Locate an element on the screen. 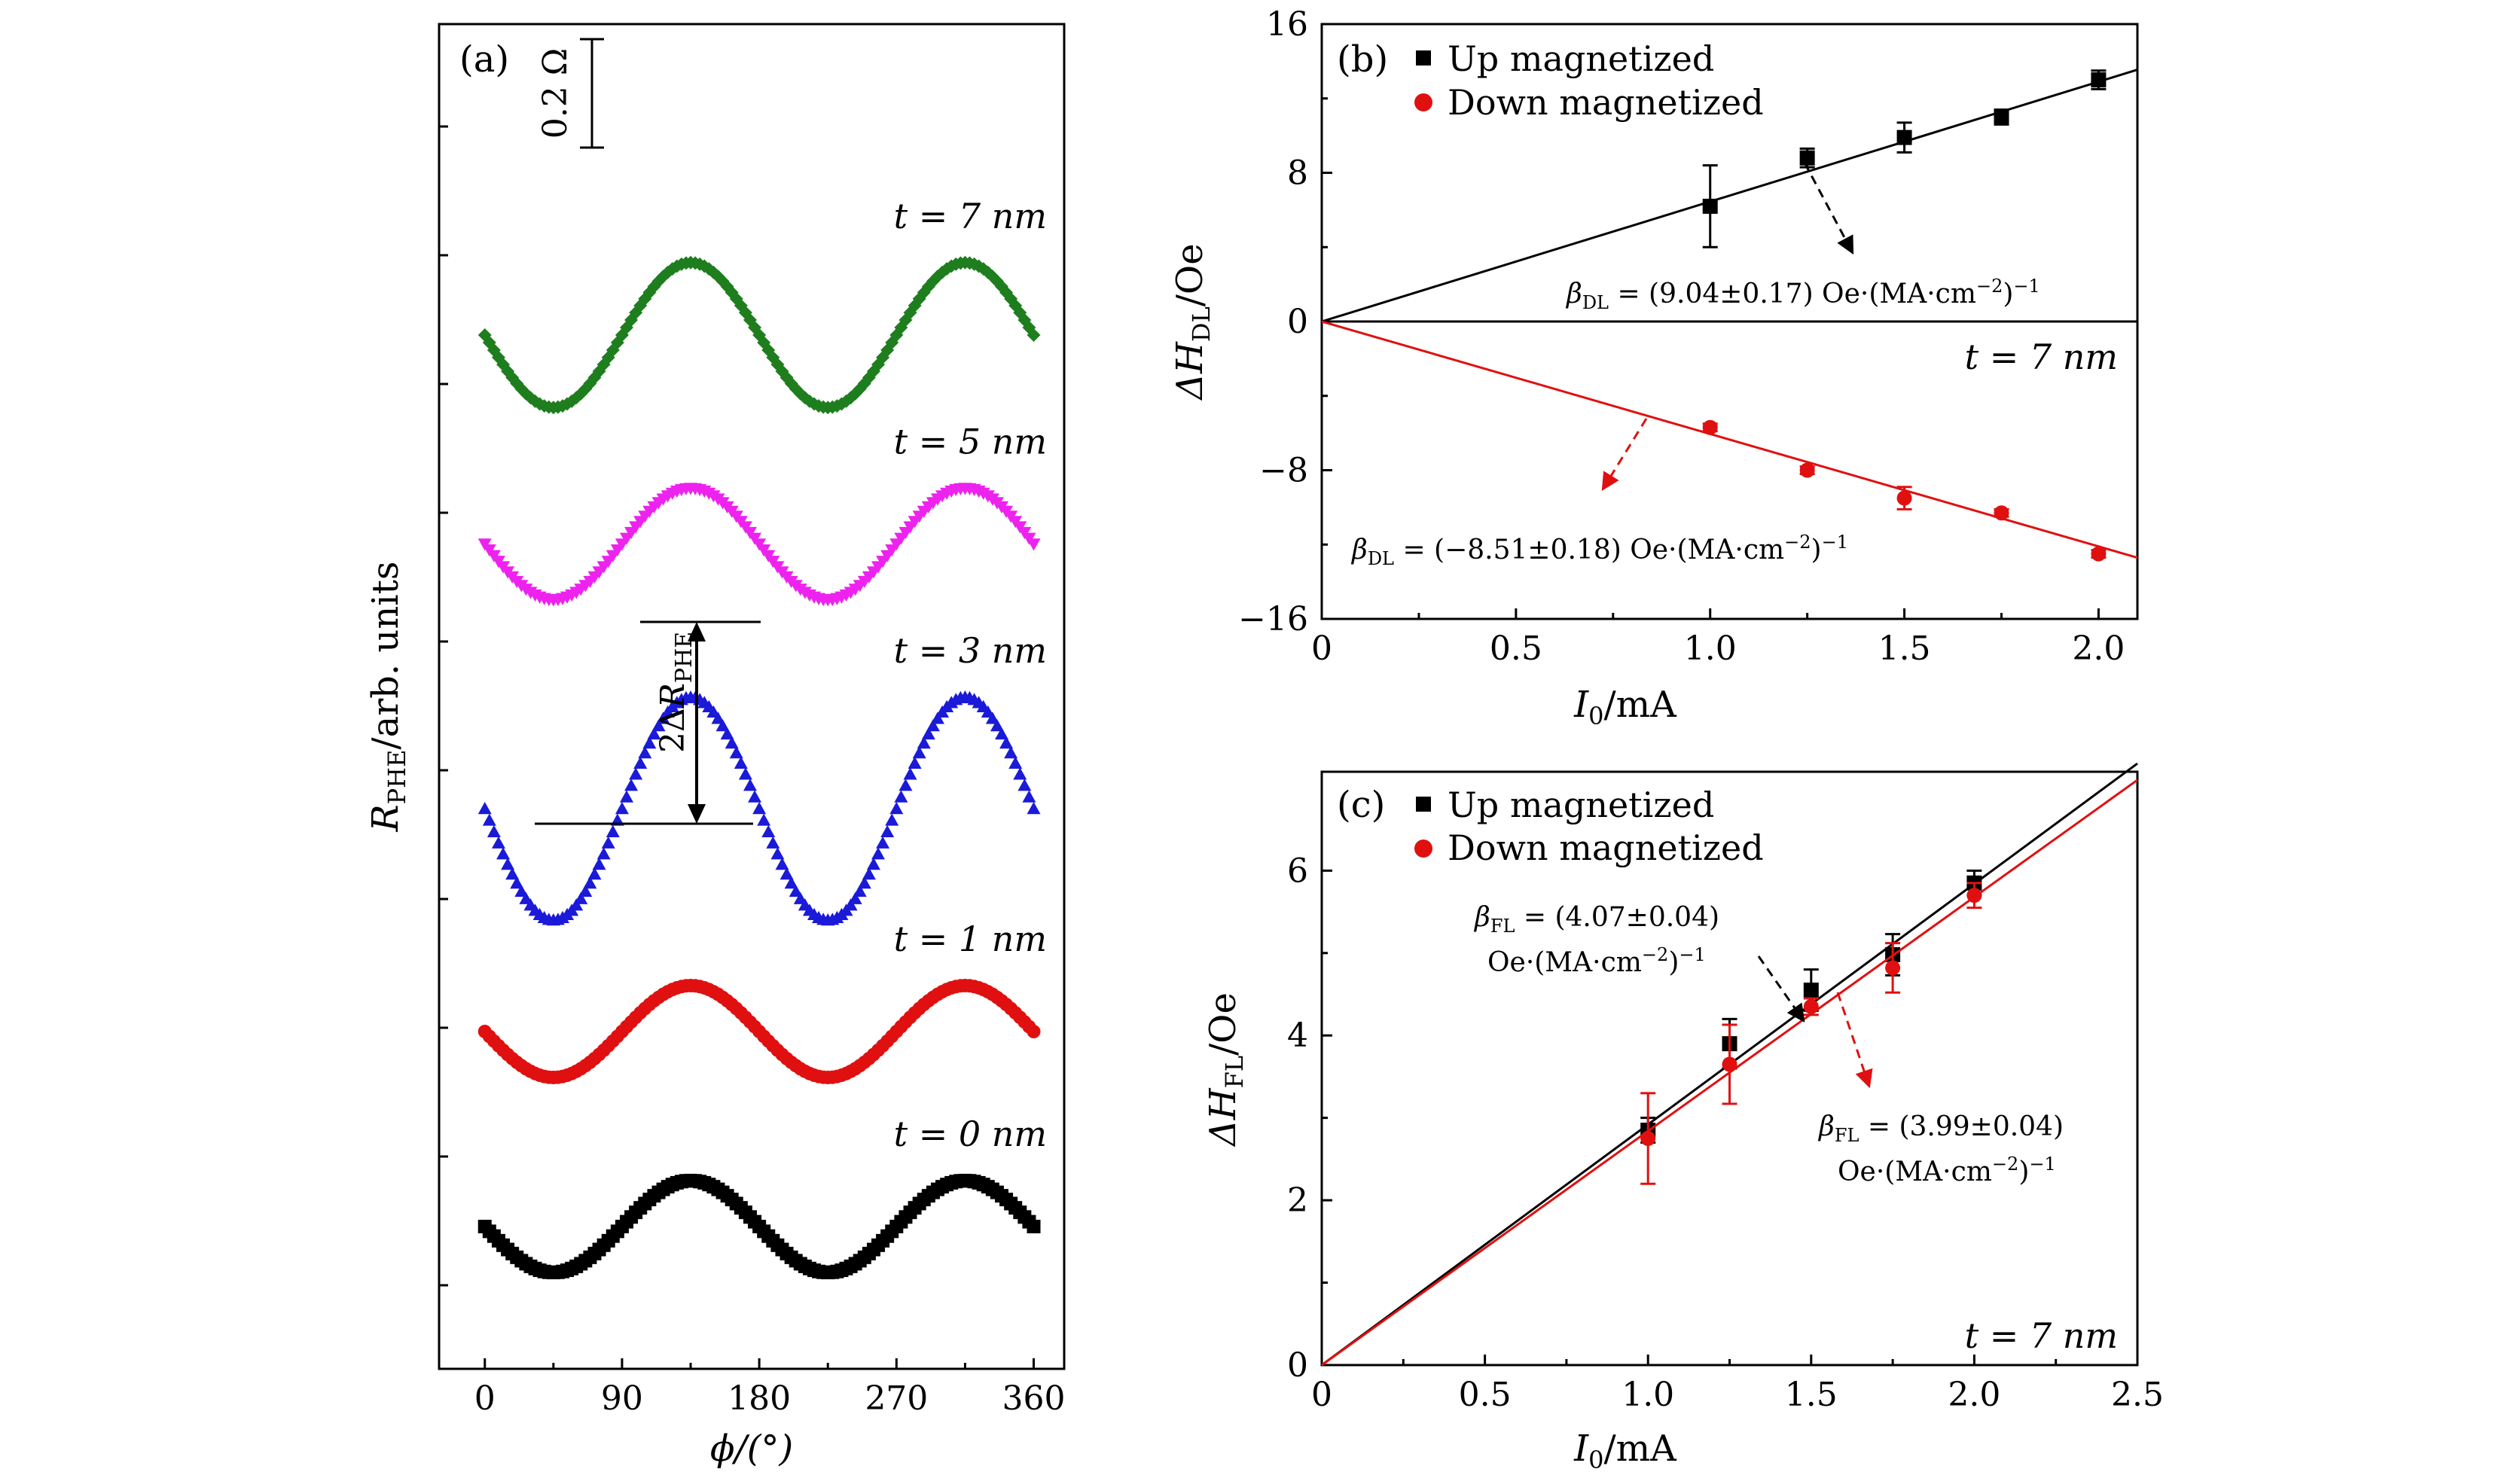  panel-c-annotation-down-line2: Oe·(MA·cm−2)−1 is located at coordinates (1947, 1170).